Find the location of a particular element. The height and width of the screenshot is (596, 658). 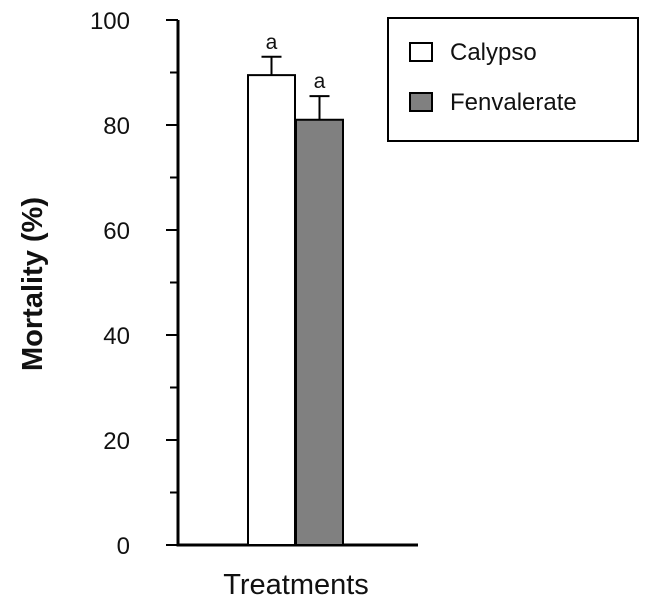

legend-swatch-fenvalerate is located at coordinates (421, 102).